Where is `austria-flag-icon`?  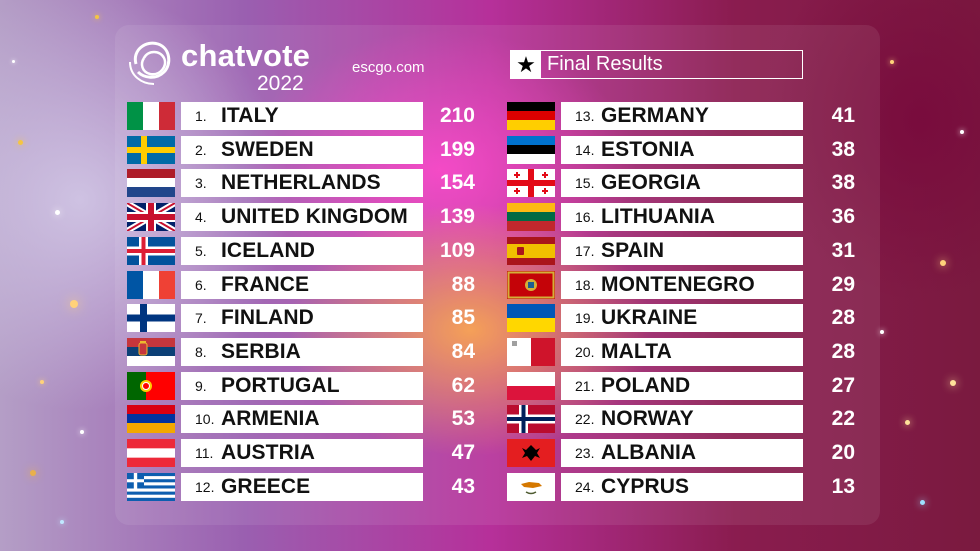 austria-flag-icon is located at coordinates (151, 453).